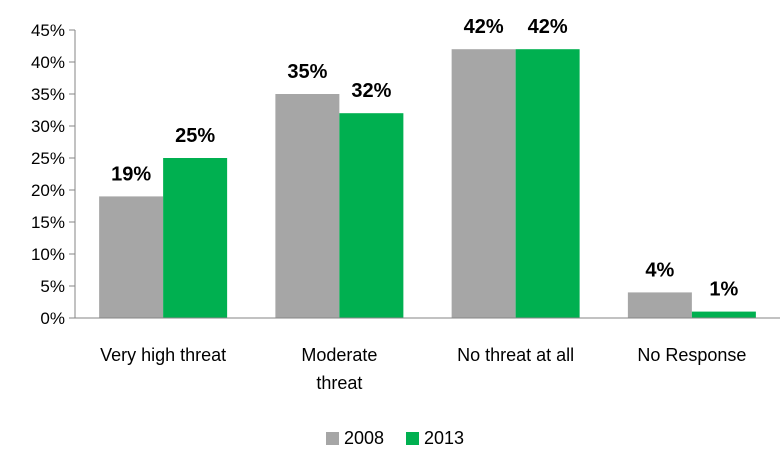 The image size is (782, 451). I want to click on category-label-1: threat, so click(339, 383).